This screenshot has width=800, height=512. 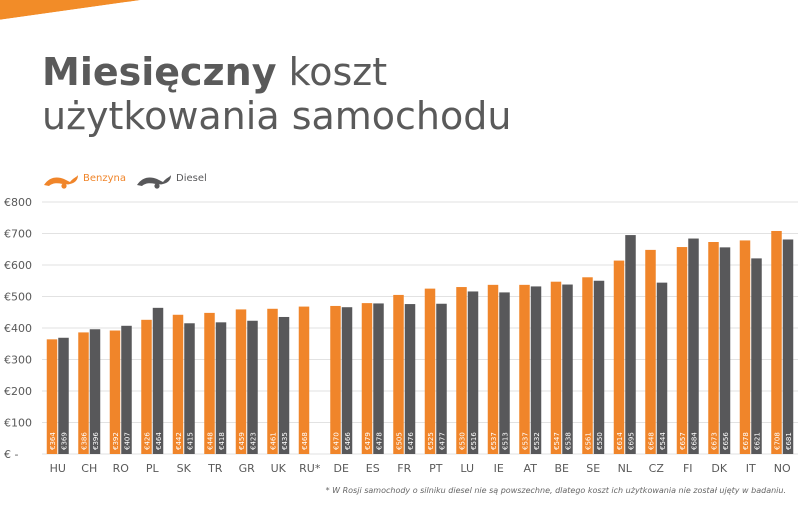 I want to click on y-tick-label: € -, so click(x=11, y=454).